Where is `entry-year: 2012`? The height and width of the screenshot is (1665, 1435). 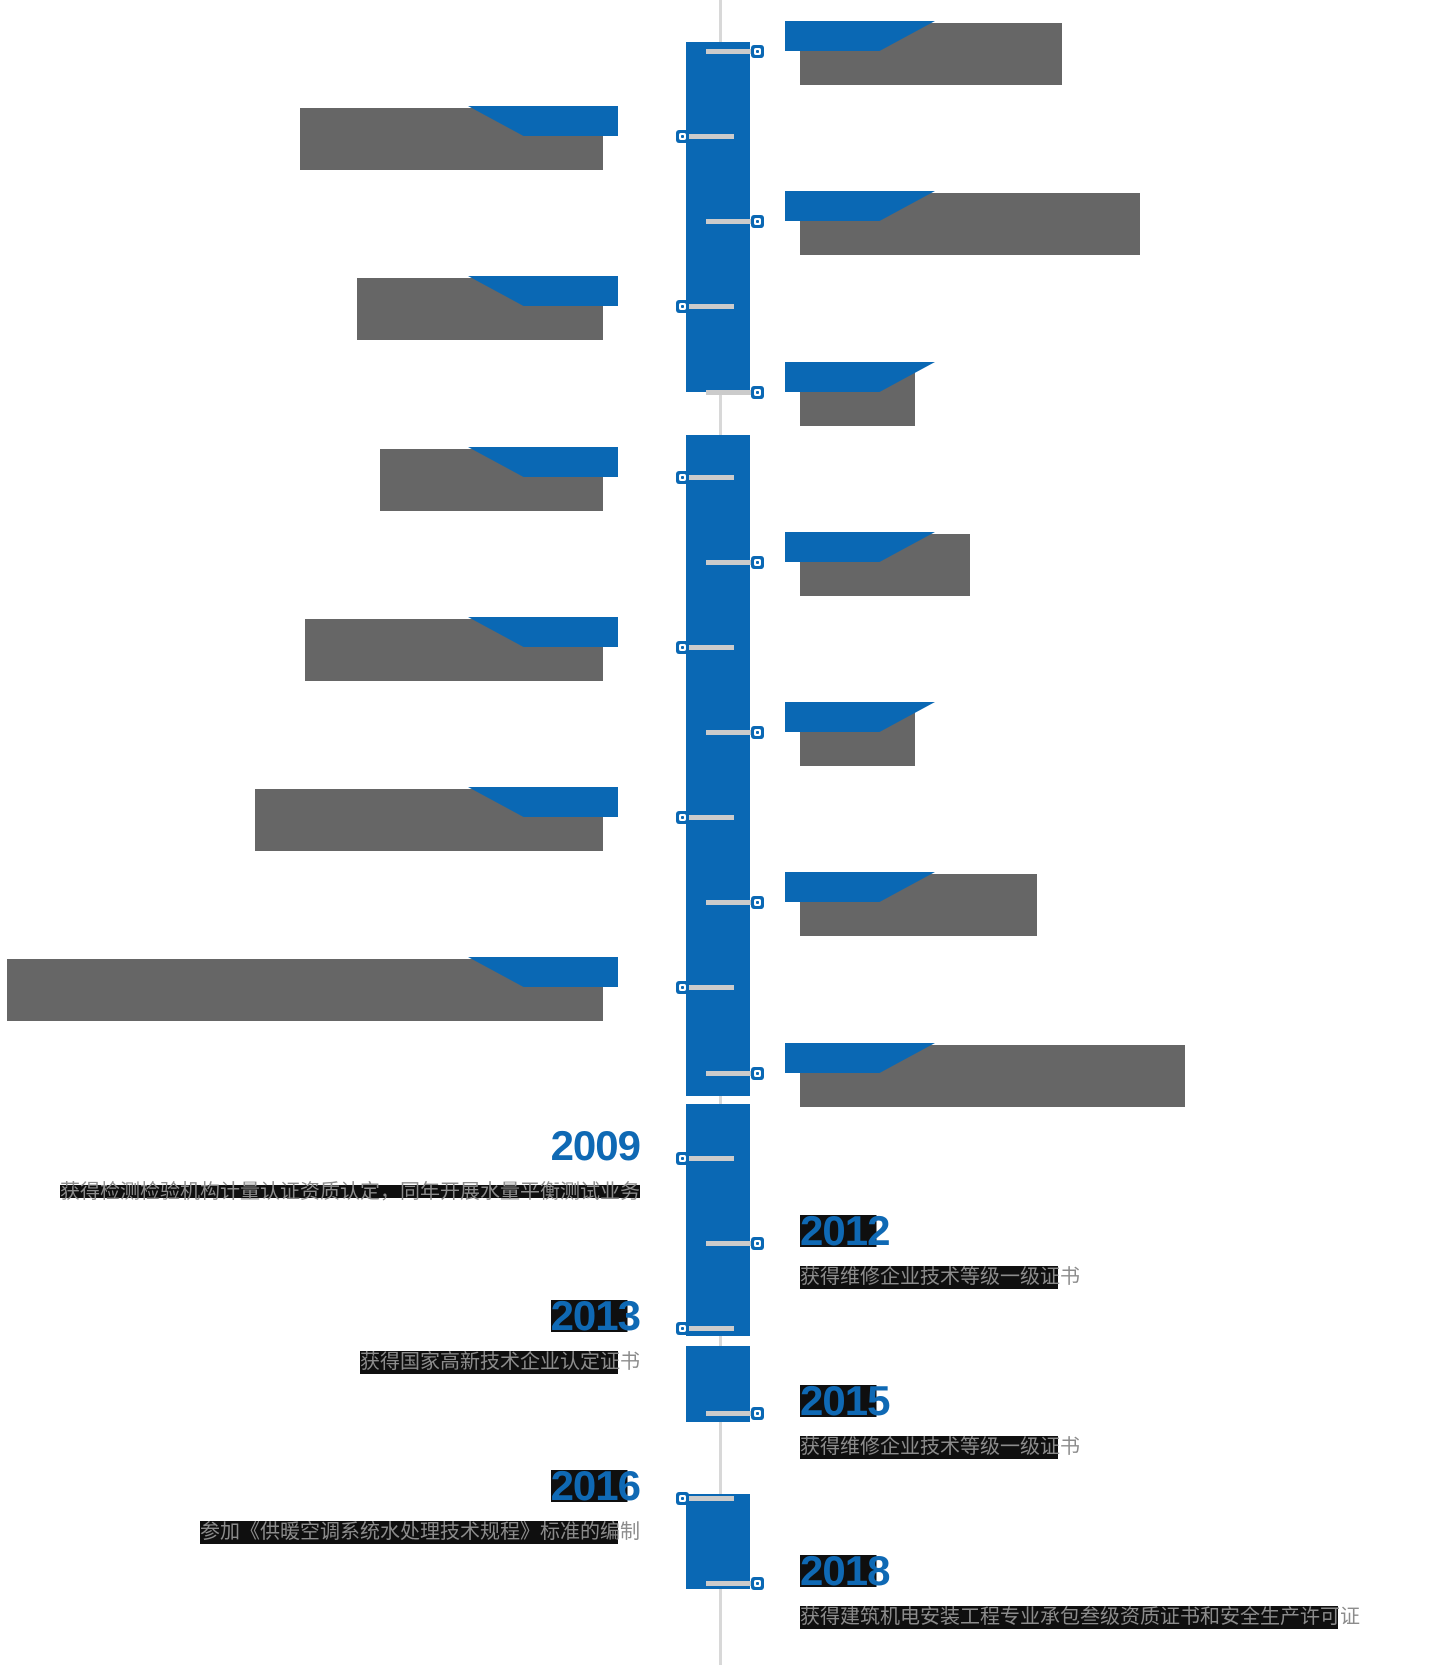
entry-year: 2012 is located at coordinates (845, 1230).